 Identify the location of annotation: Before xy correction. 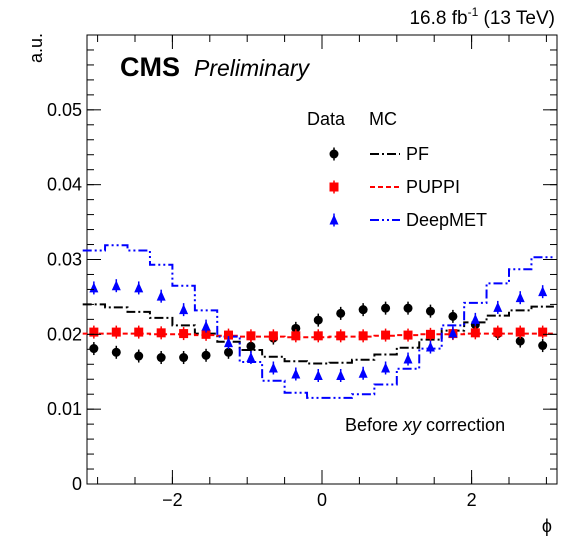
(425, 425).